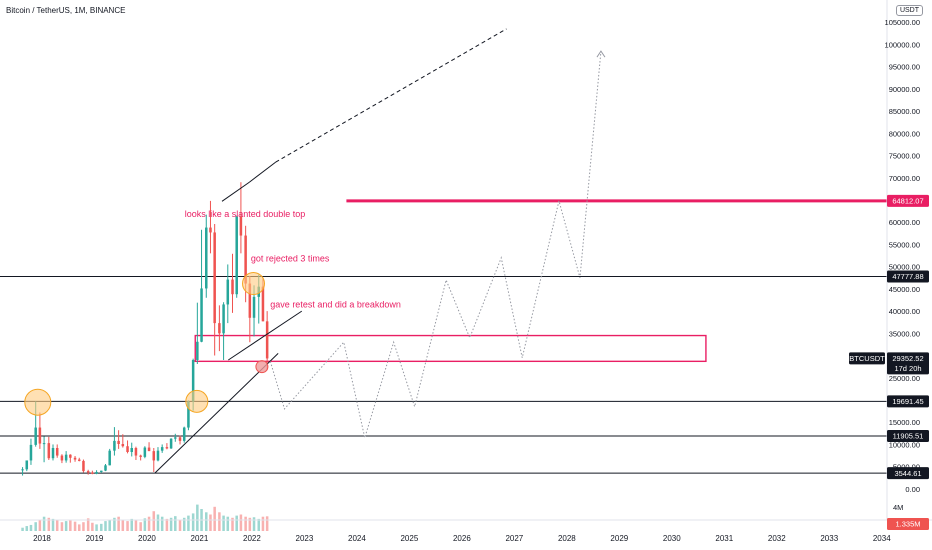 This screenshot has height=550, width=932. What do you see at coordinates (904, 222) in the screenshot?
I see `price-tick-label: 60000.00` at bounding box center [904, 222].